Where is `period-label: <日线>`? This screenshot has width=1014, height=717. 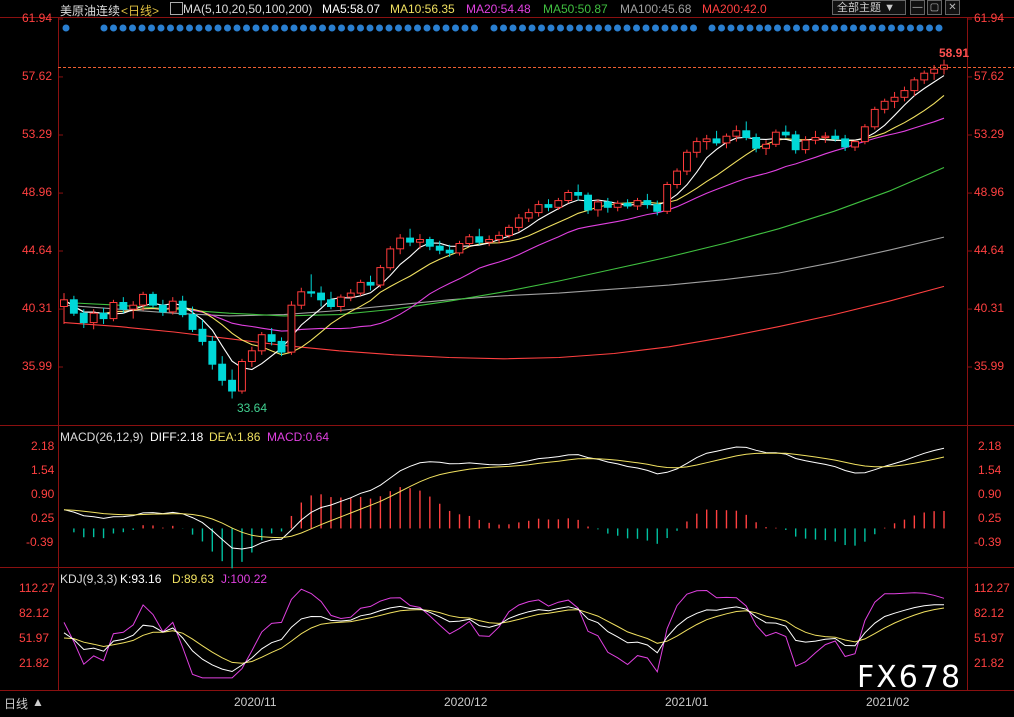
period-label: <日线> is located at coordinates (140, 11).